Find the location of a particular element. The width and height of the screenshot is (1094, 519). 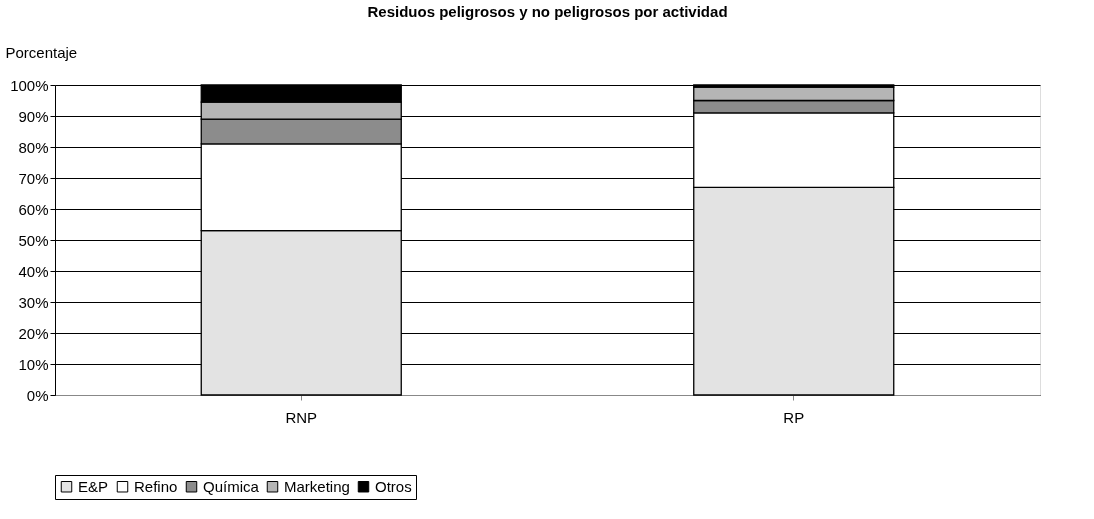

y-axis-title: Porcentaje is located at coordinates (41, 52).